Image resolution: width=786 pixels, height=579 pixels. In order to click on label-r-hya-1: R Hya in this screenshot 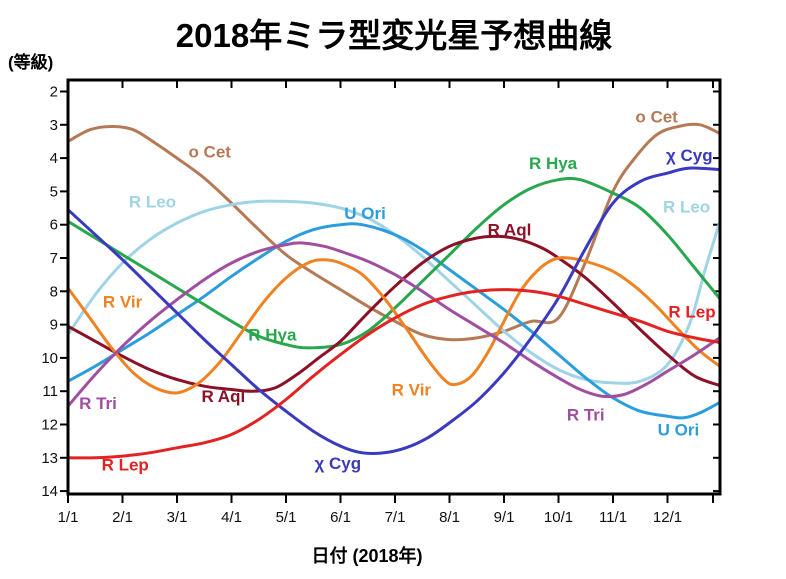, I will do `click(272, 335)`.